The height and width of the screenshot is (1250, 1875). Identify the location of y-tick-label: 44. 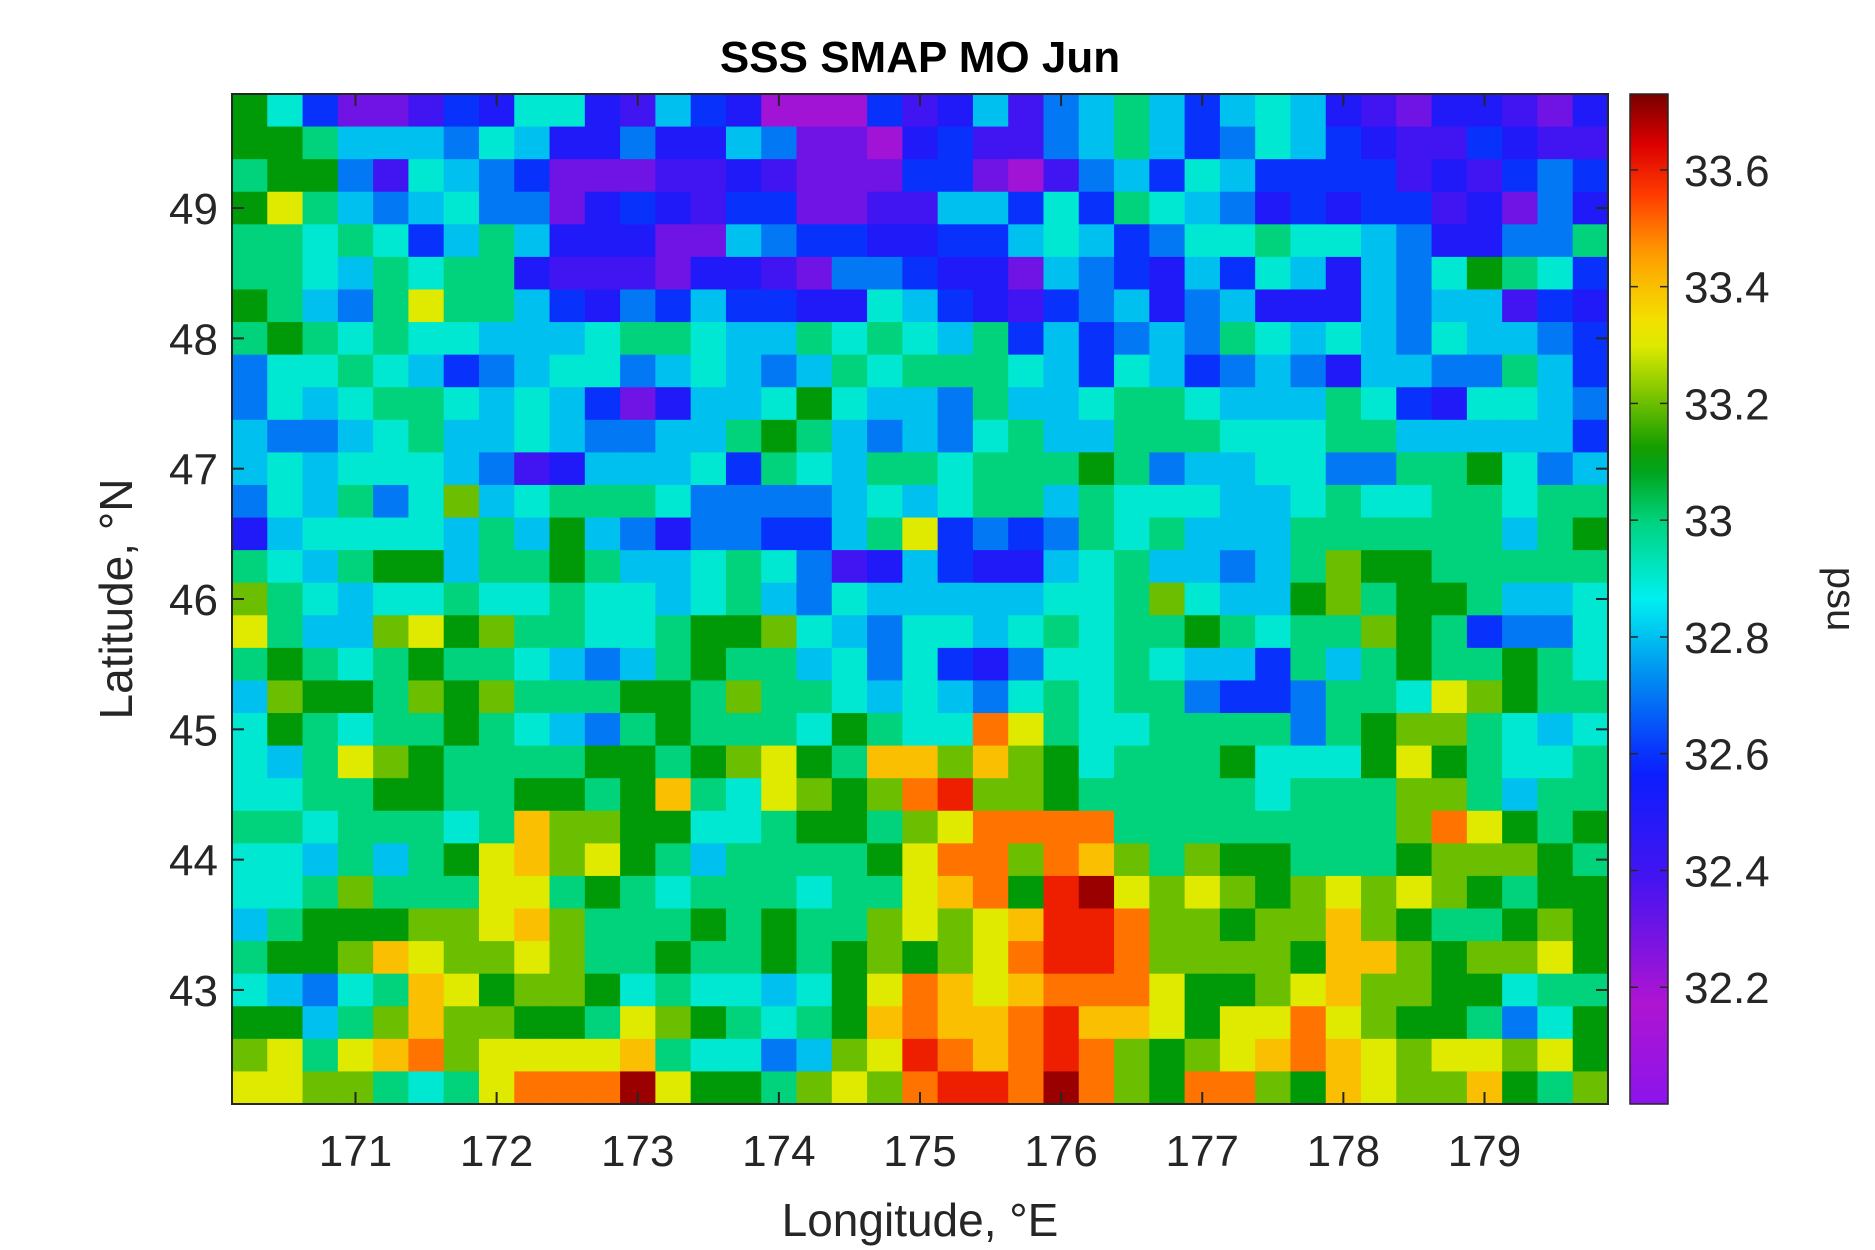
(193, 861).